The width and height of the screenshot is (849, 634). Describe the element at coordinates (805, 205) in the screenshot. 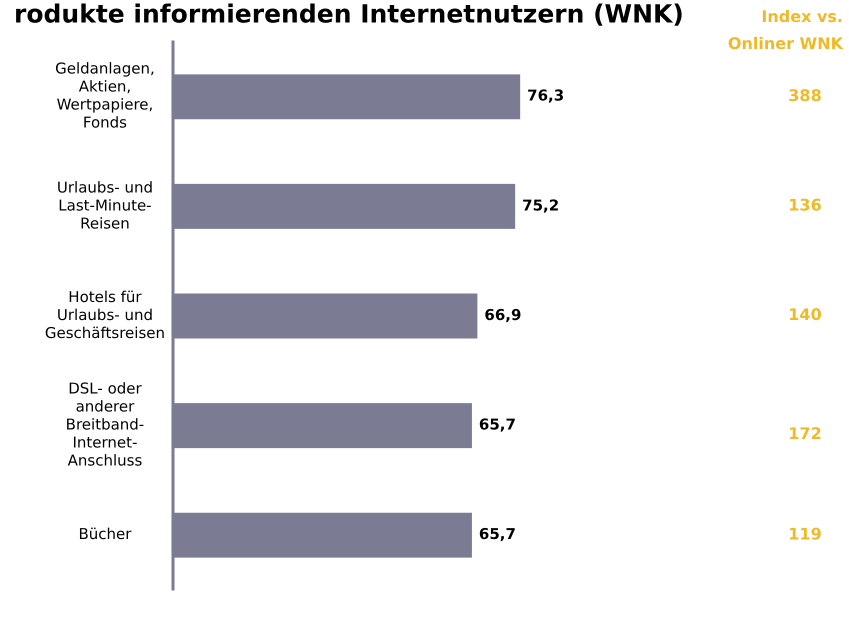

I see `text: 136` at that location.